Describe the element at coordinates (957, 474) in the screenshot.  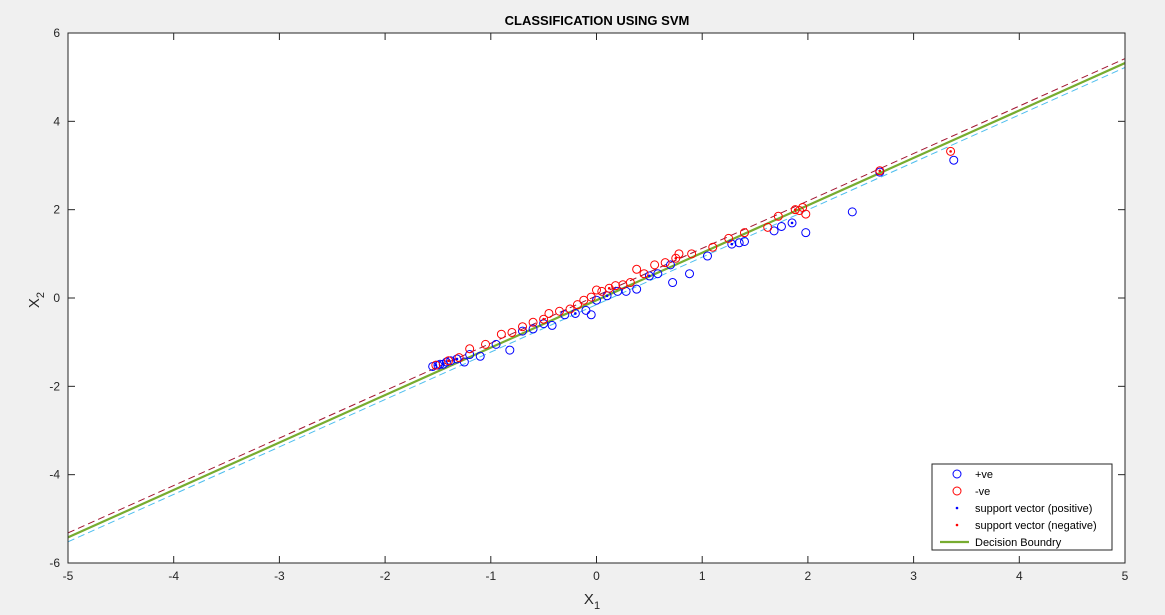
I see `legend-marker-circle` at that location.